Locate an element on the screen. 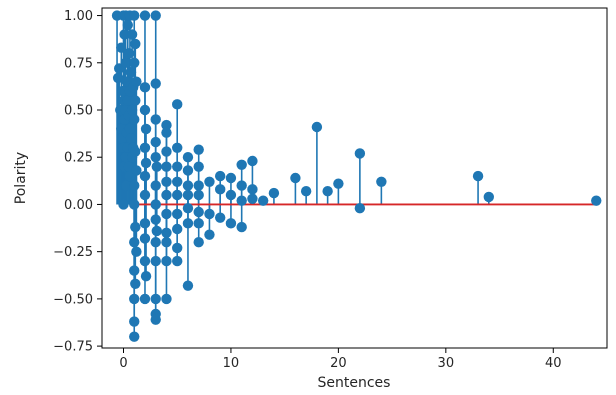 The height and width of the screenshot is (395, 616). y-ticks: −0.75 −0.50 −0.25 0.00 0.25 0.50 0.75 1.00 is located at coordinates (77, 182).